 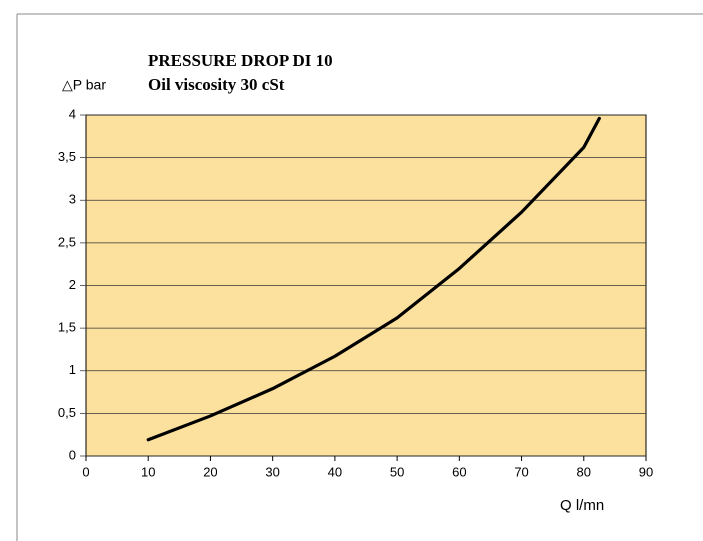 What do you see at coordinates (584, 471) in the screenshot?
I see `x-tick-label: 80` at bounding box center [584, 471].